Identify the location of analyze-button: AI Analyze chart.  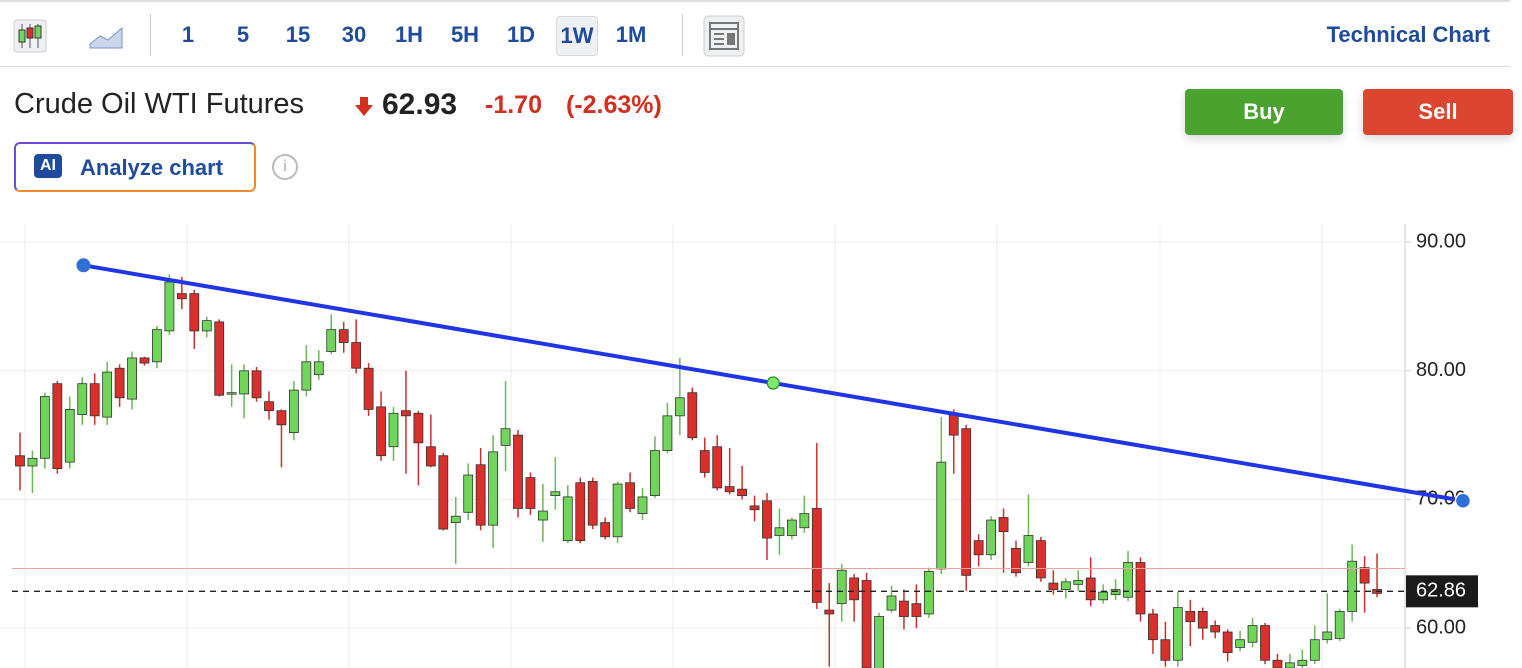
(135, 167).